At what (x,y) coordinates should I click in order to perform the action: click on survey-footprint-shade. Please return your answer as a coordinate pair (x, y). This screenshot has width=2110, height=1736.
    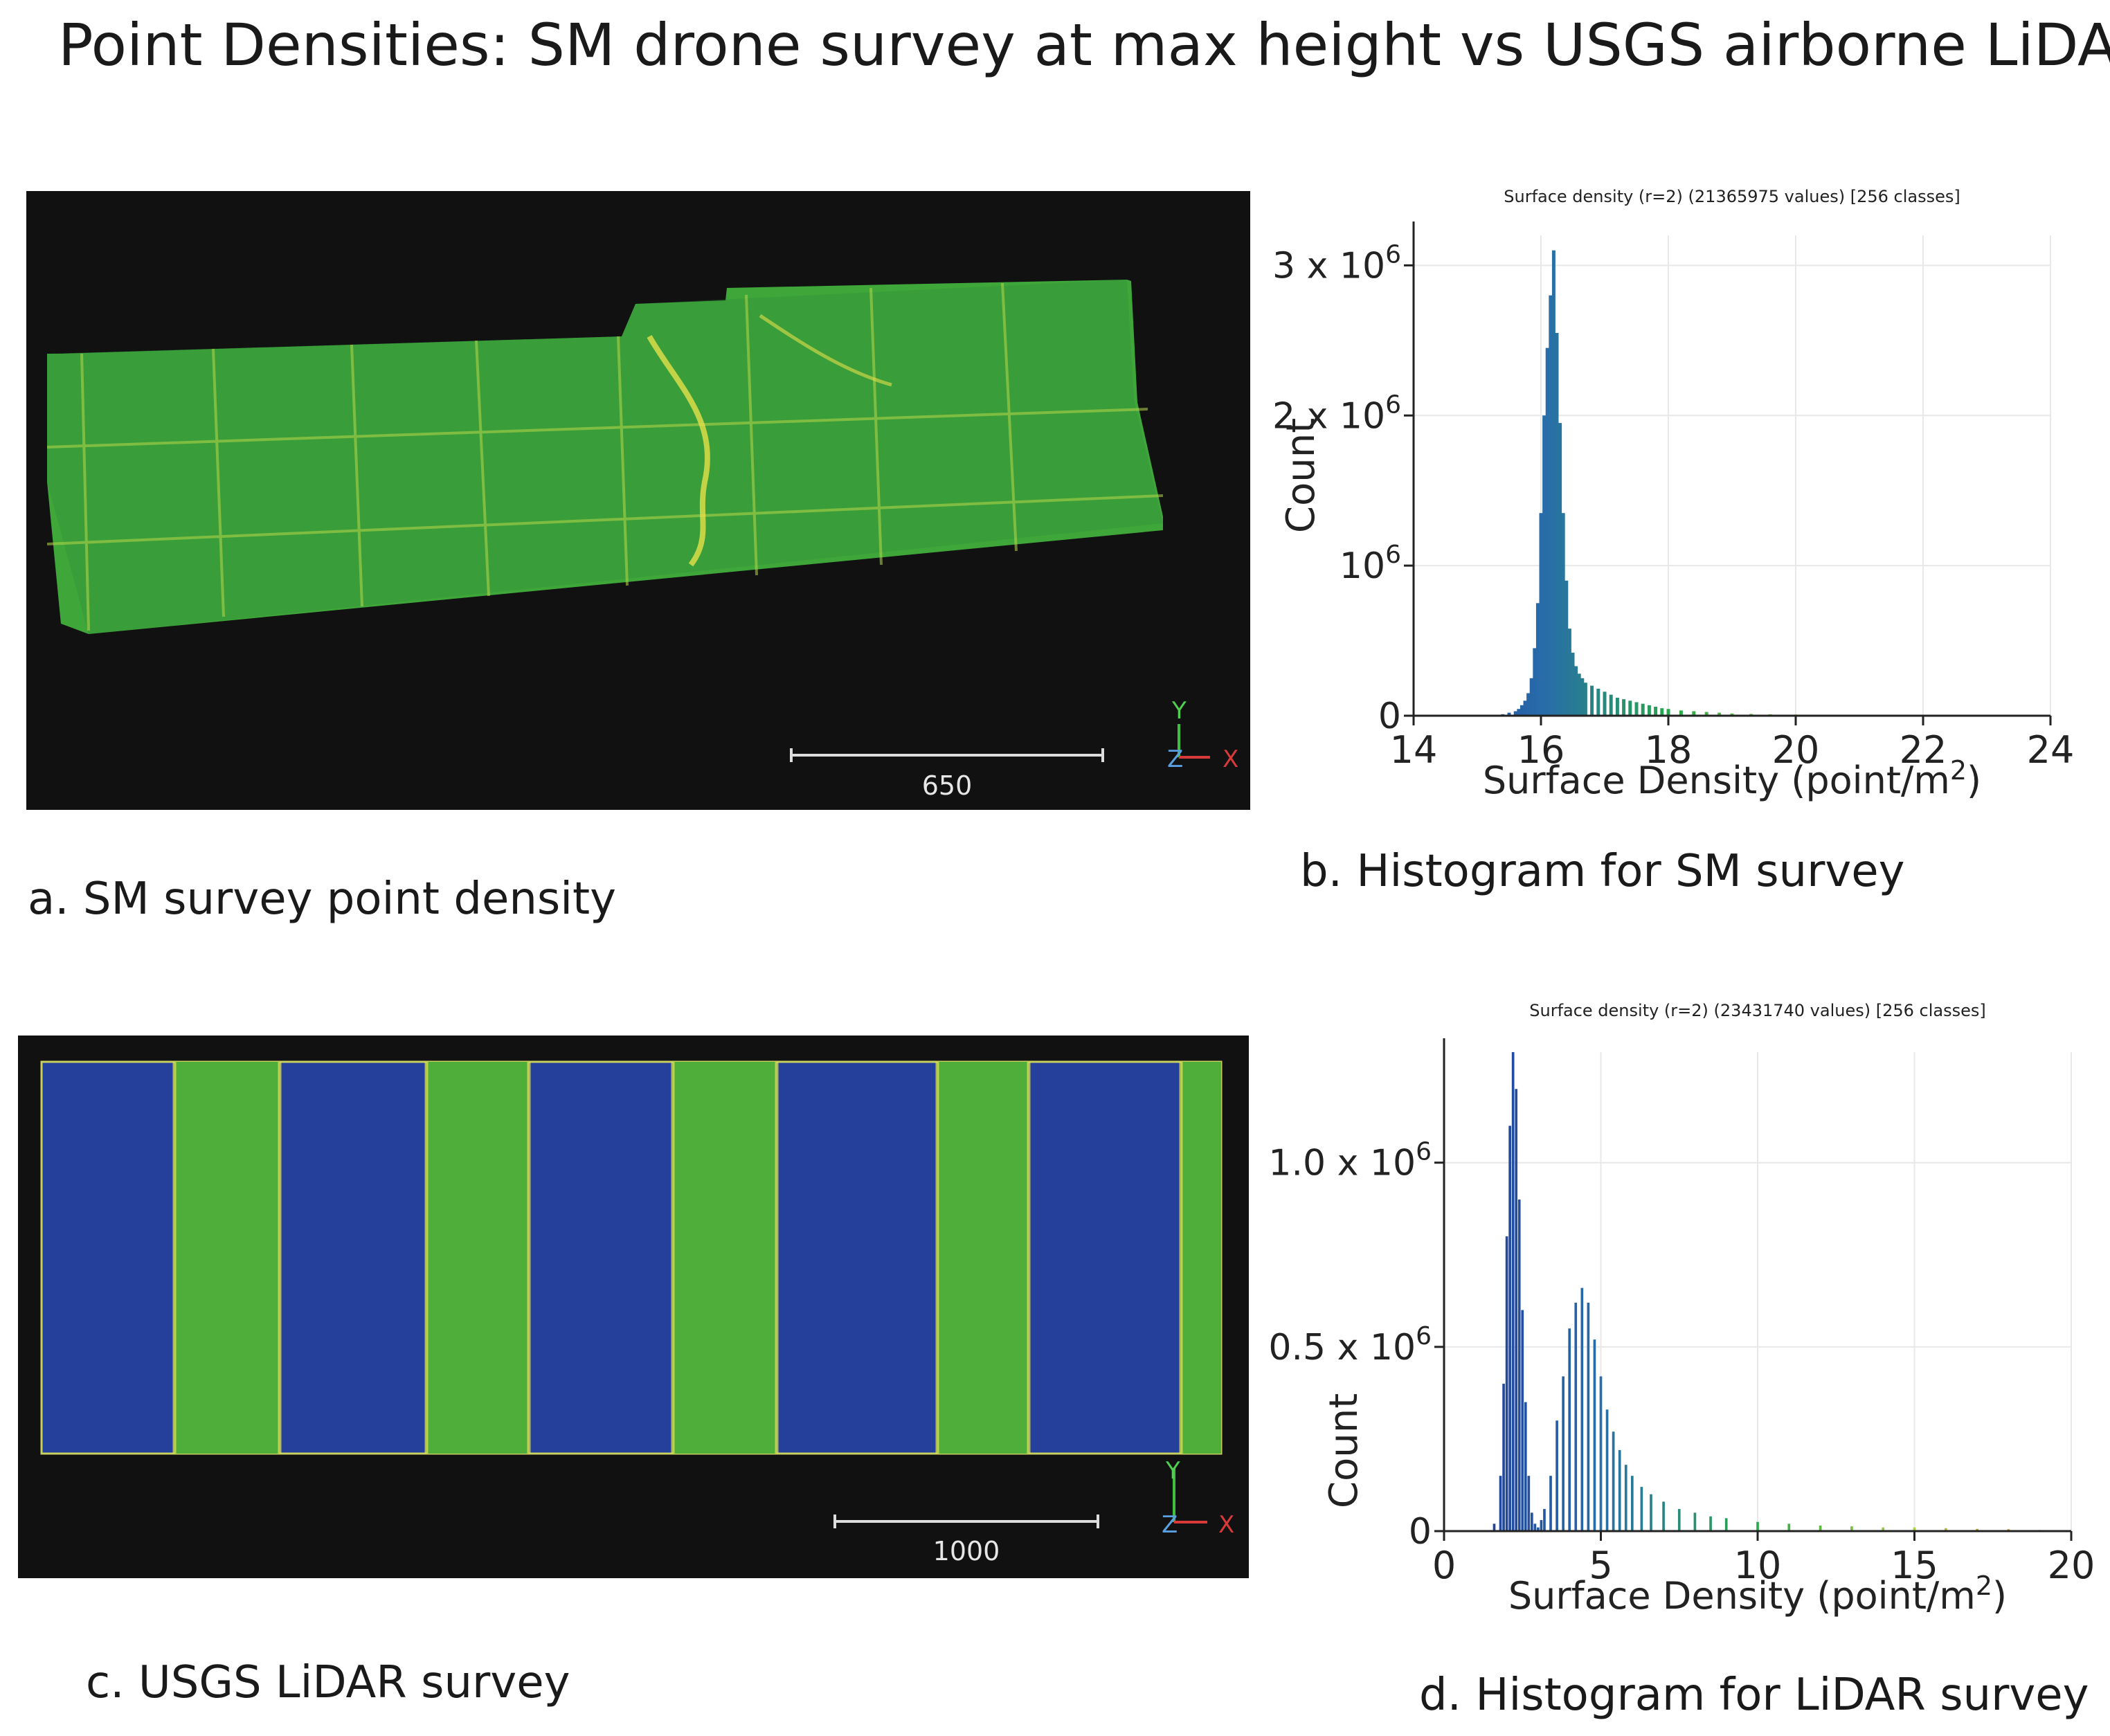
    Looking at the image, I should click on (605, 457).